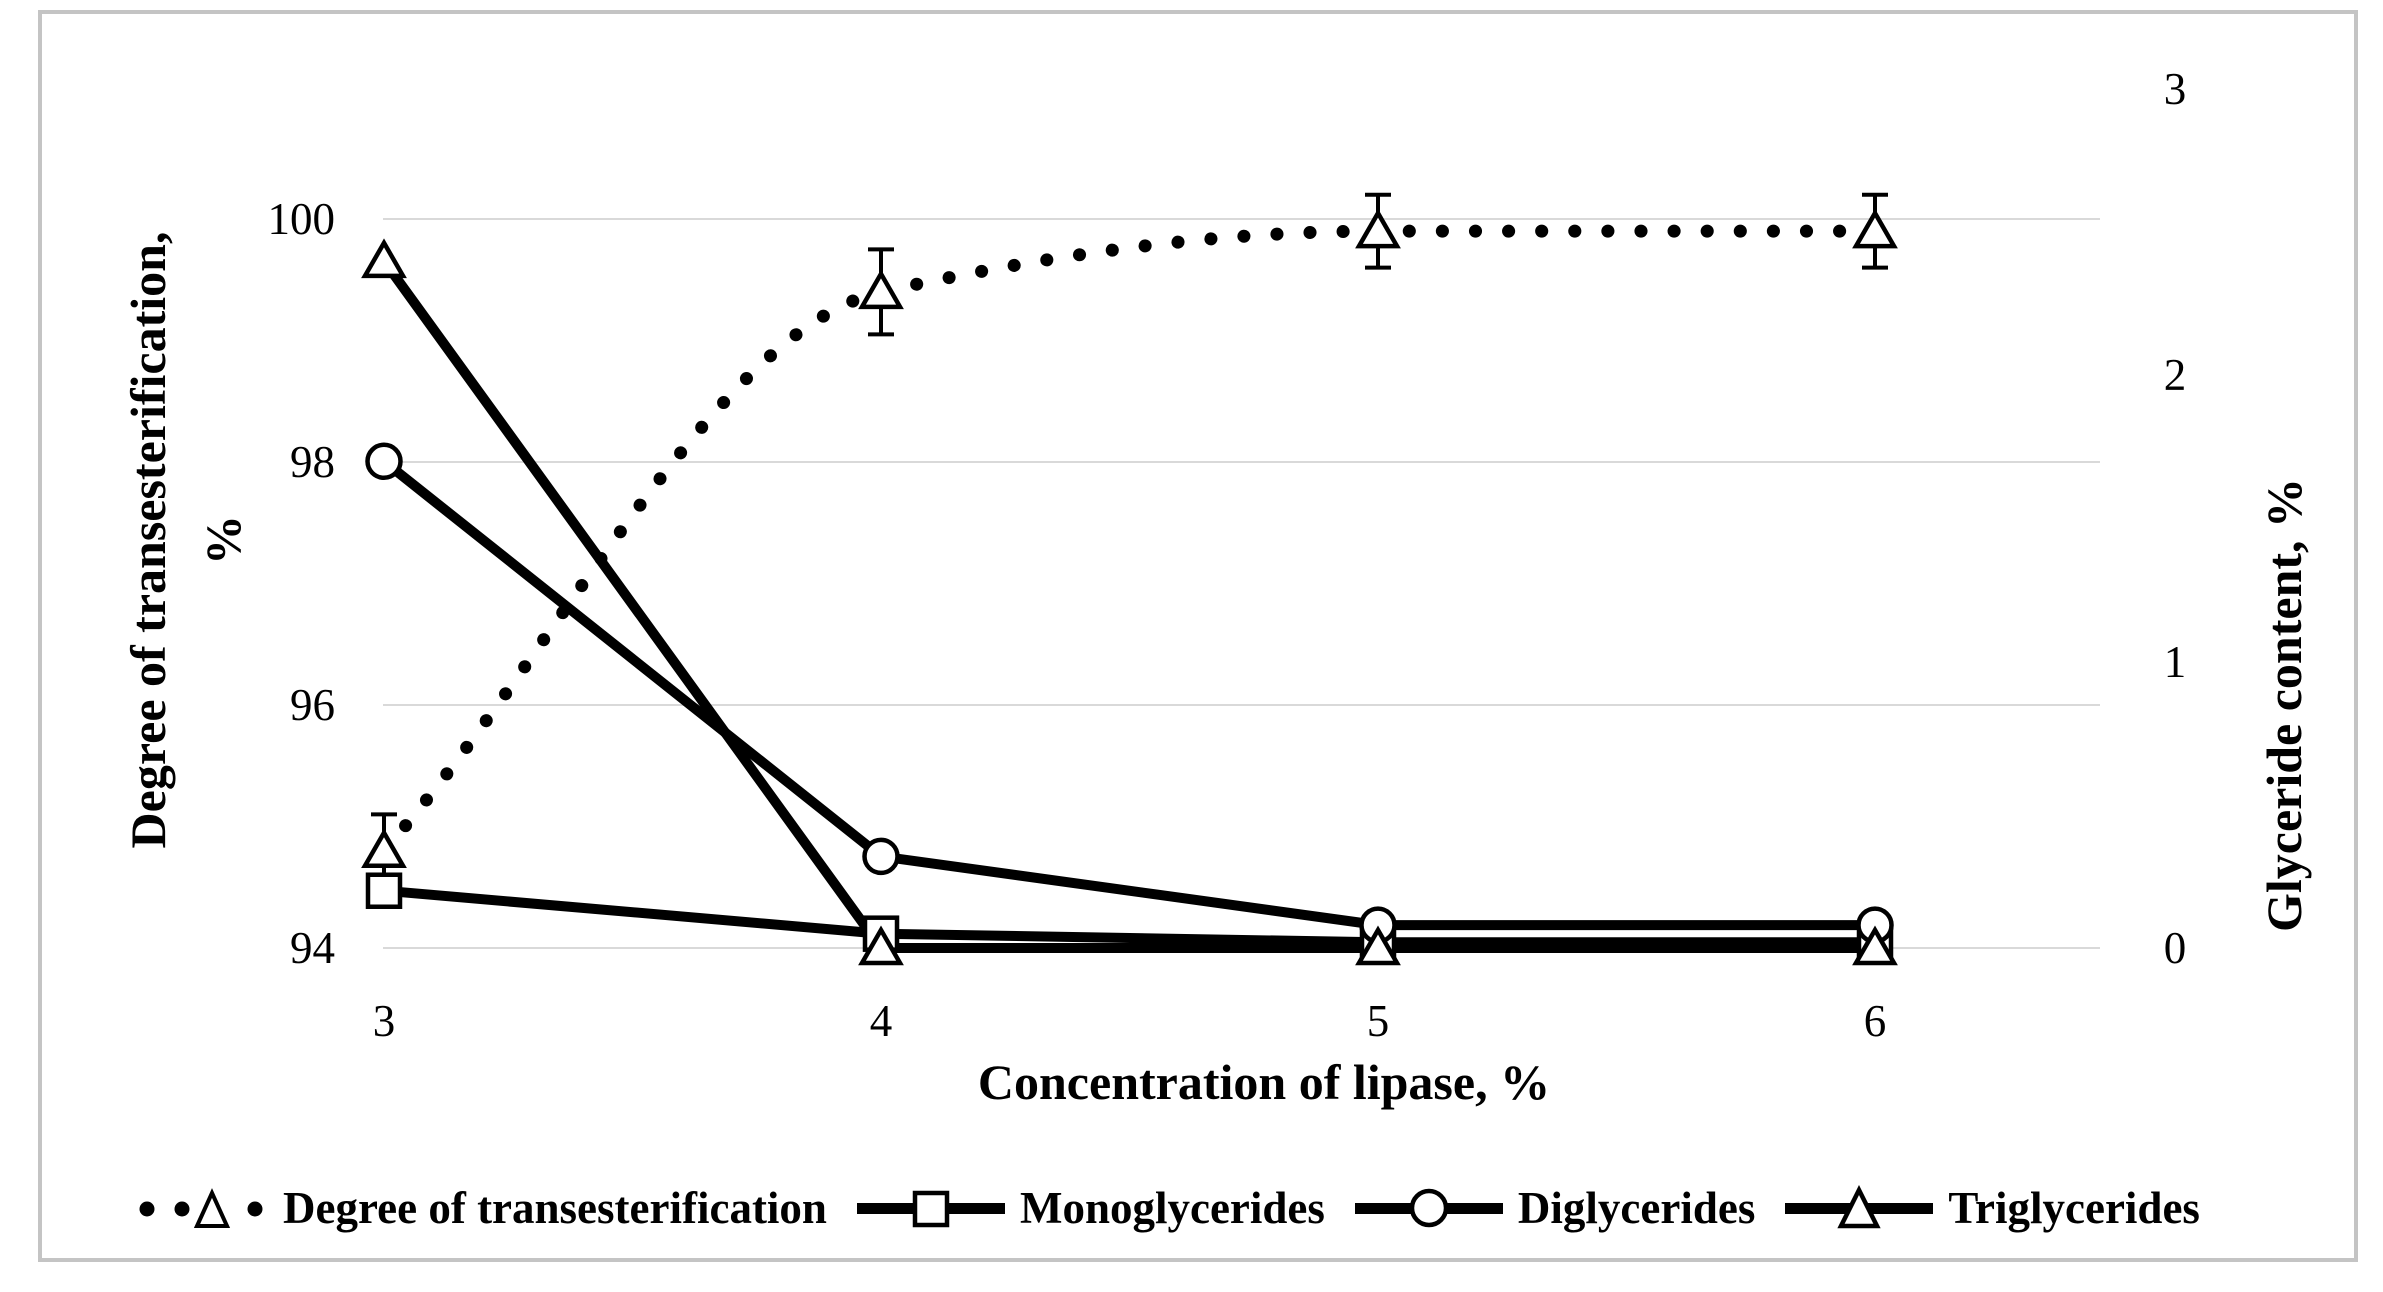  Describe the element at coordinates (2074, 1208) in the screenshot. I see `legend-label-triglycerides: Triglycerides` at that location.